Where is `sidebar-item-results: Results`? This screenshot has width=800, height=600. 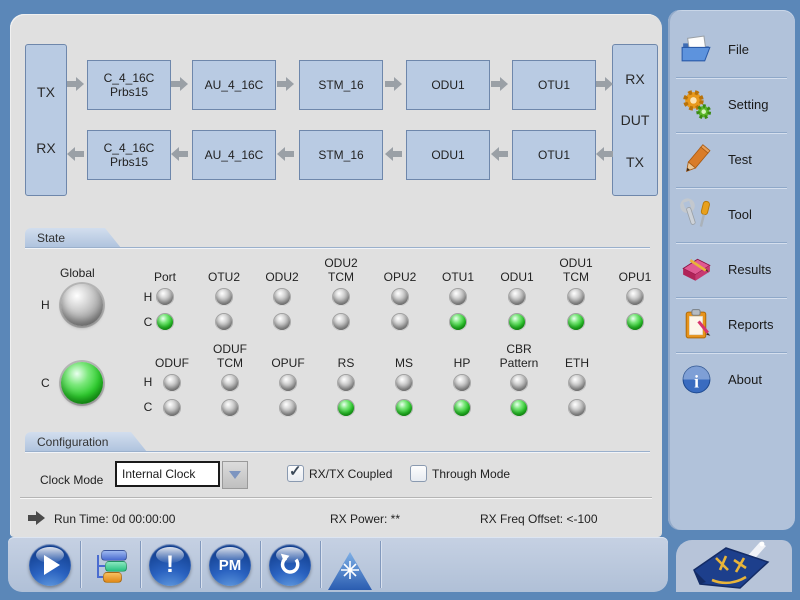 sidebar-item-results: Results is located at coordinates (731, 269).